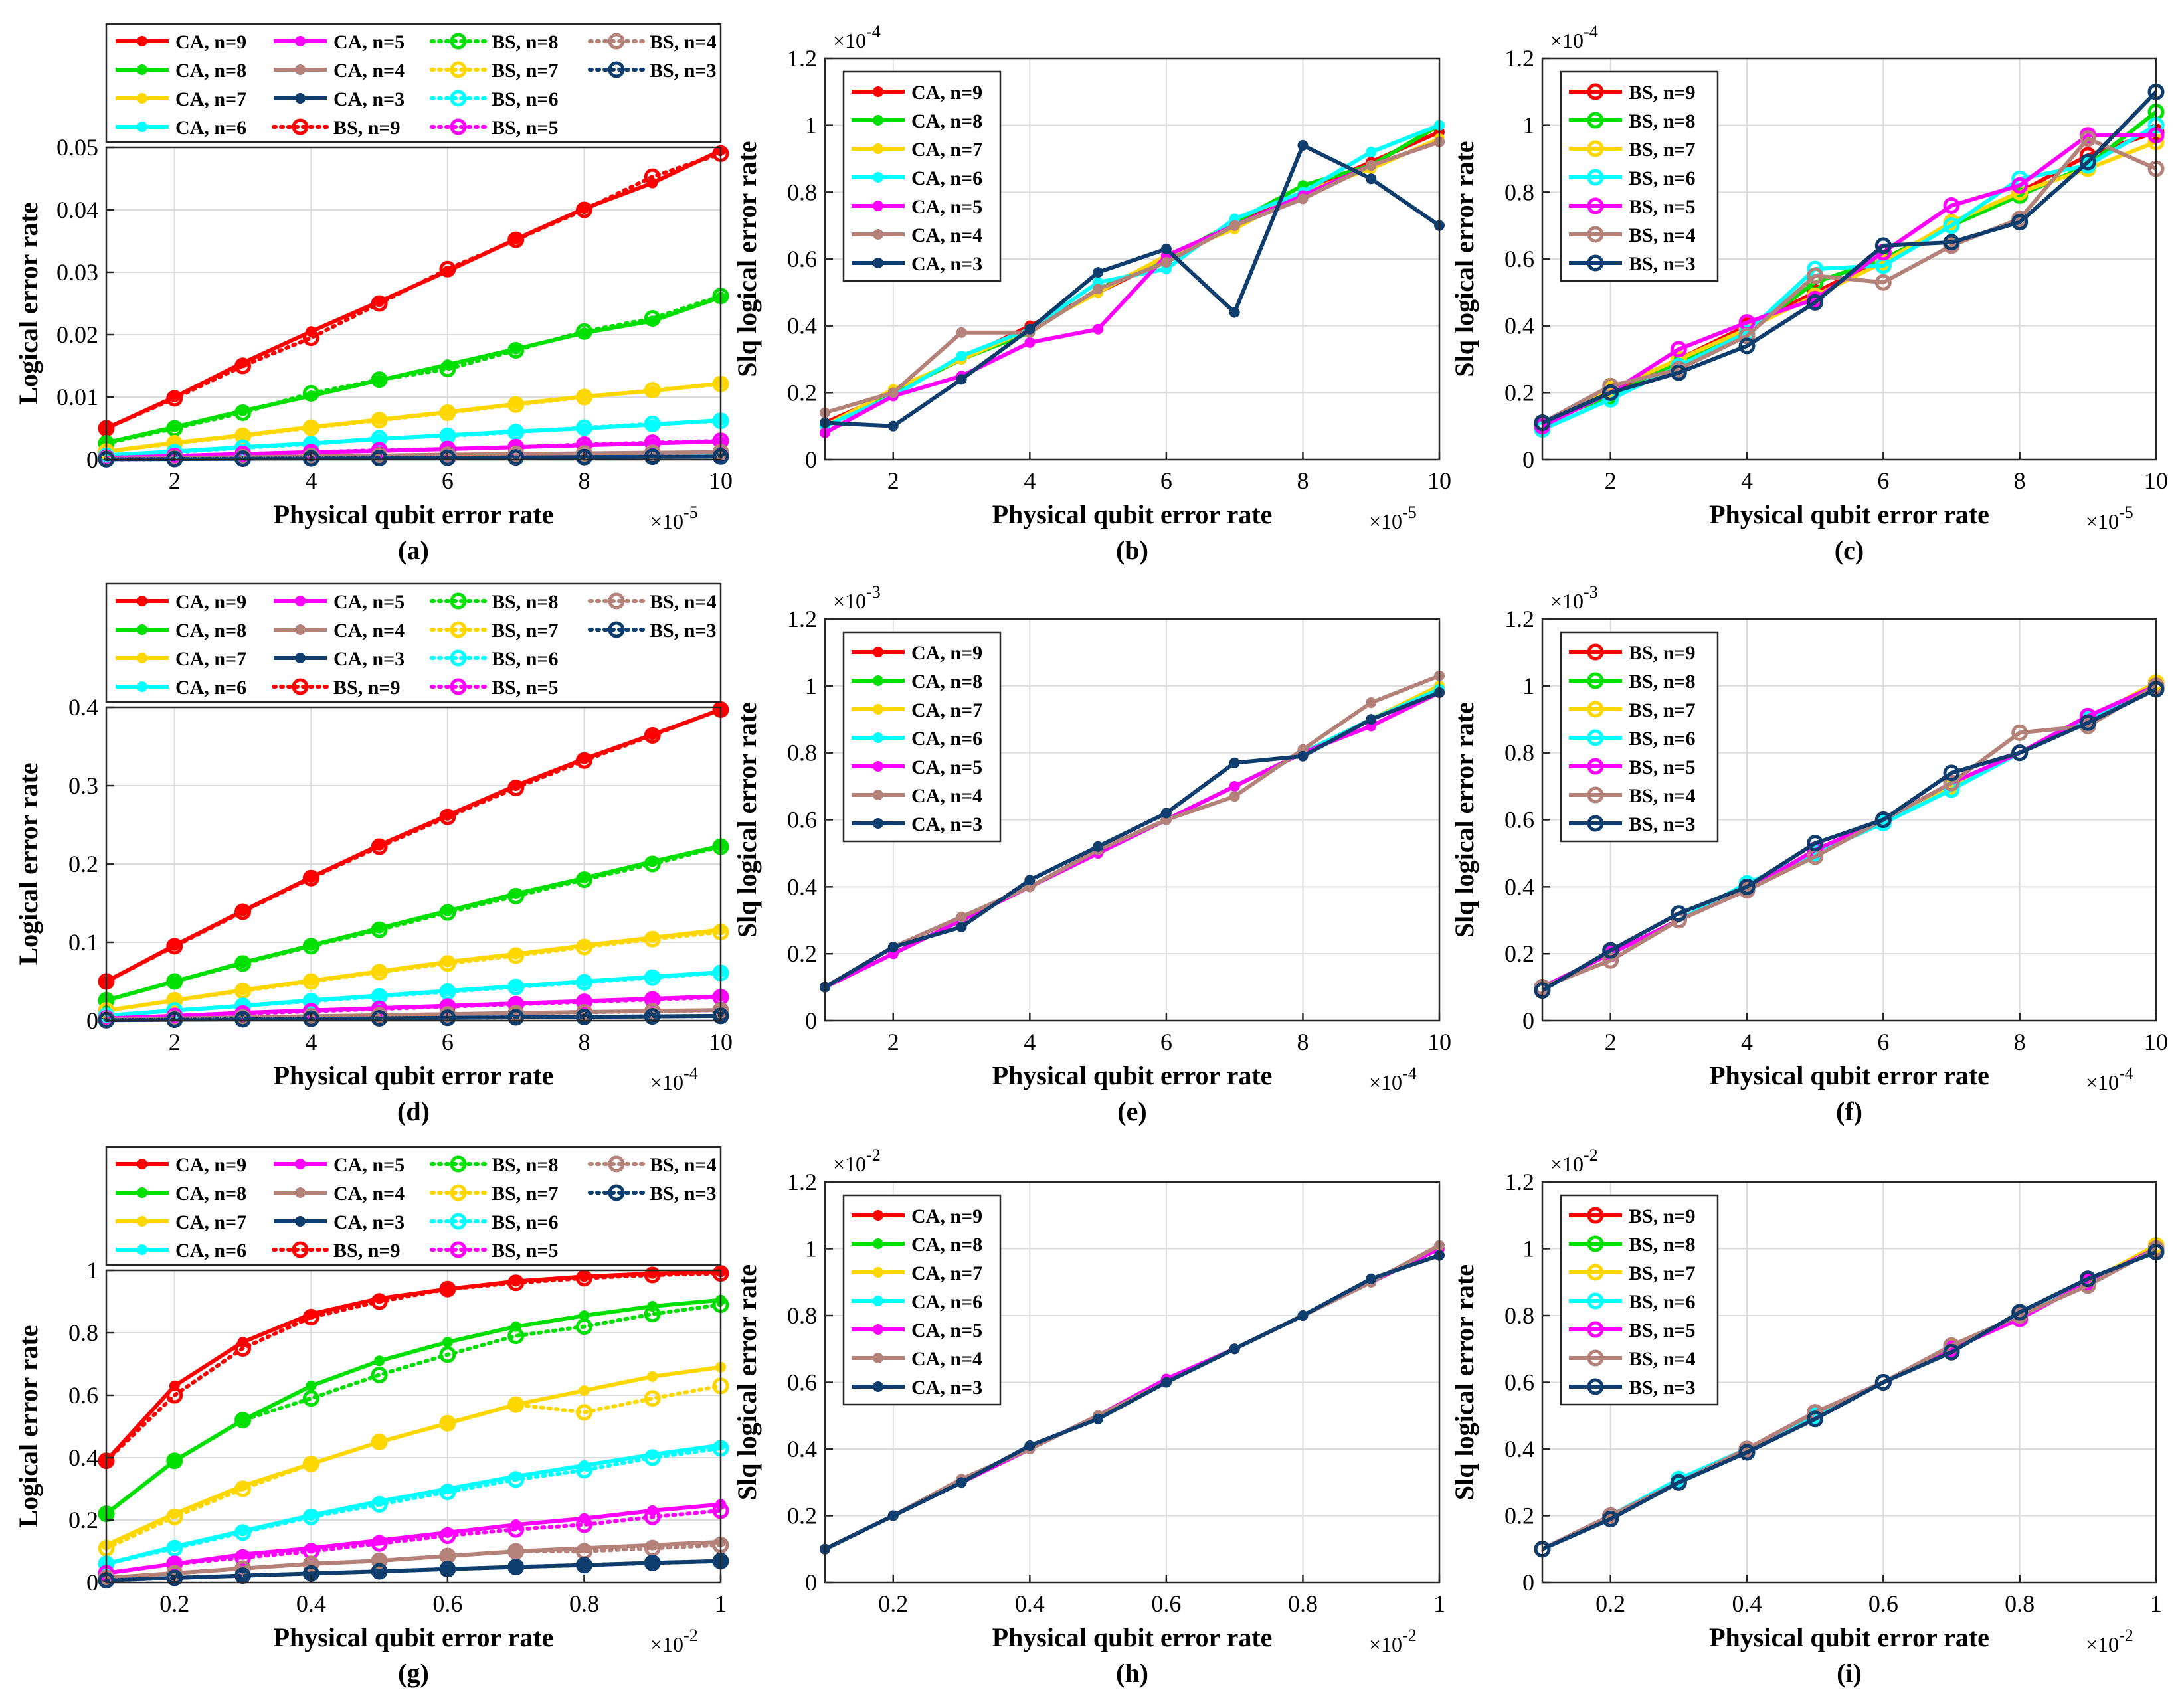 The width and height of the screenshot is (2176, 1708). I want to click on y-tick-label: 1, so click(811, 125).